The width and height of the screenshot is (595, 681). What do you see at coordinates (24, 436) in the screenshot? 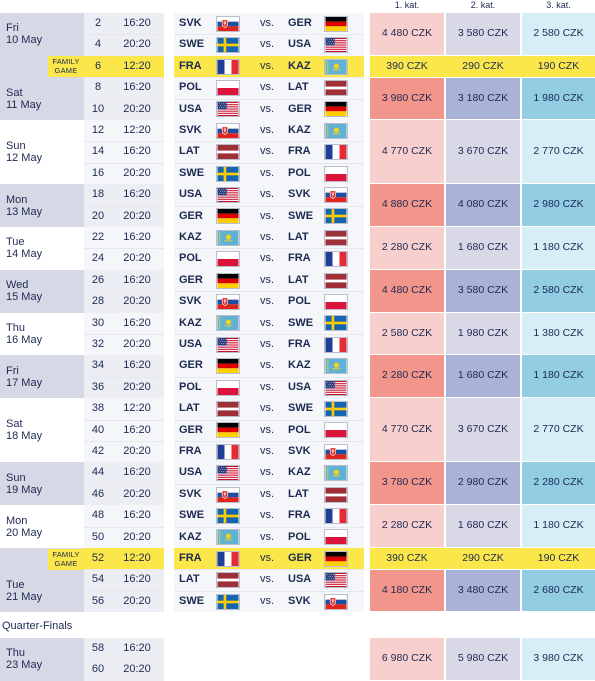
I see `day-date: 18 May` at bounding box center [24, 436].